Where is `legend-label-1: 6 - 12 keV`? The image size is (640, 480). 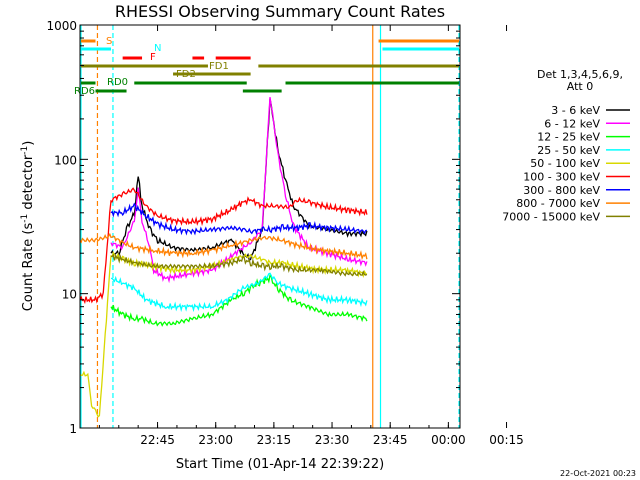 legend-label-1: 6 - 12 keV is located at coordinates (572, 123).